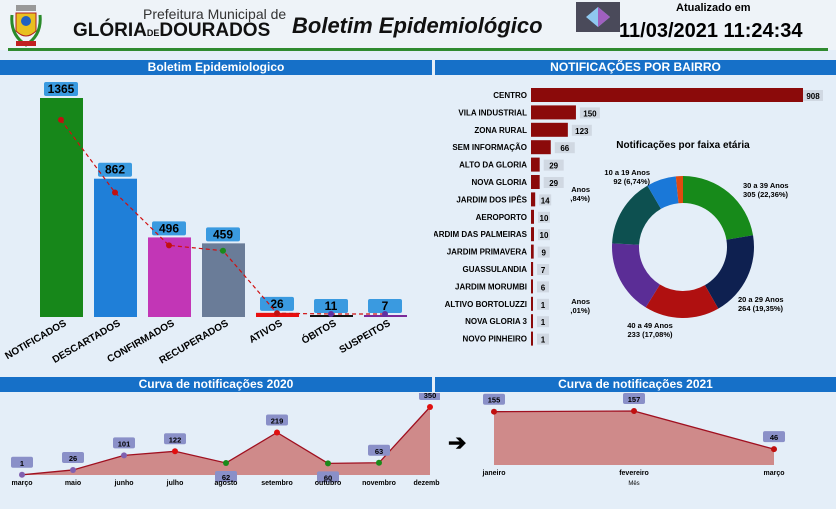 This screenshot has width=836, height=509. I want to click on updated-value: 11/03/2021 11:24:34, so click(711, 31).